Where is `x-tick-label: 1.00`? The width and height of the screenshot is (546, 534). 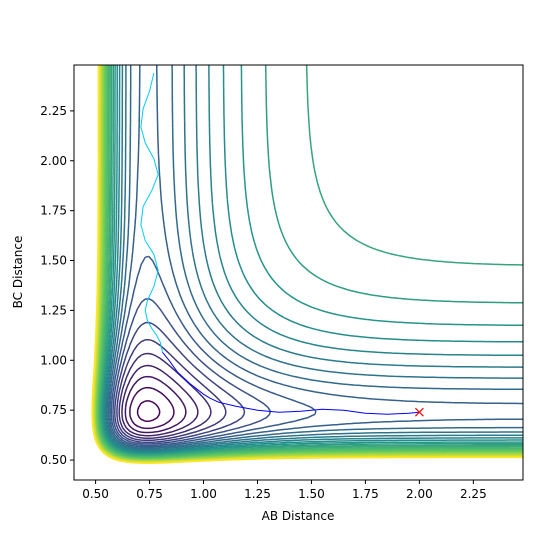
x-tick-label: 1.00 is located at coordinates (203, 494).